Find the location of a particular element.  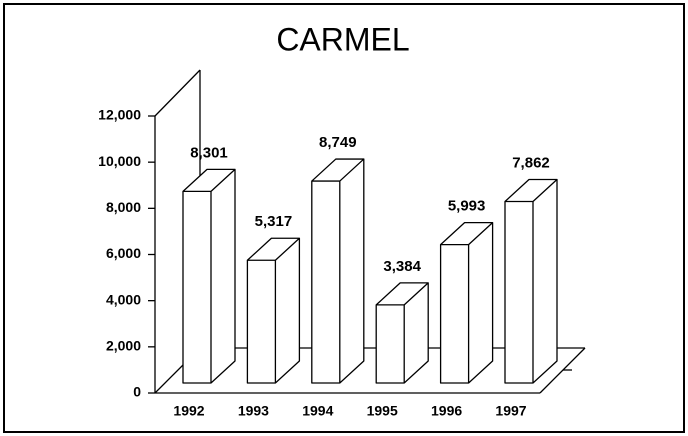

data-label: 8,749 is located at coordinates (338, 142).